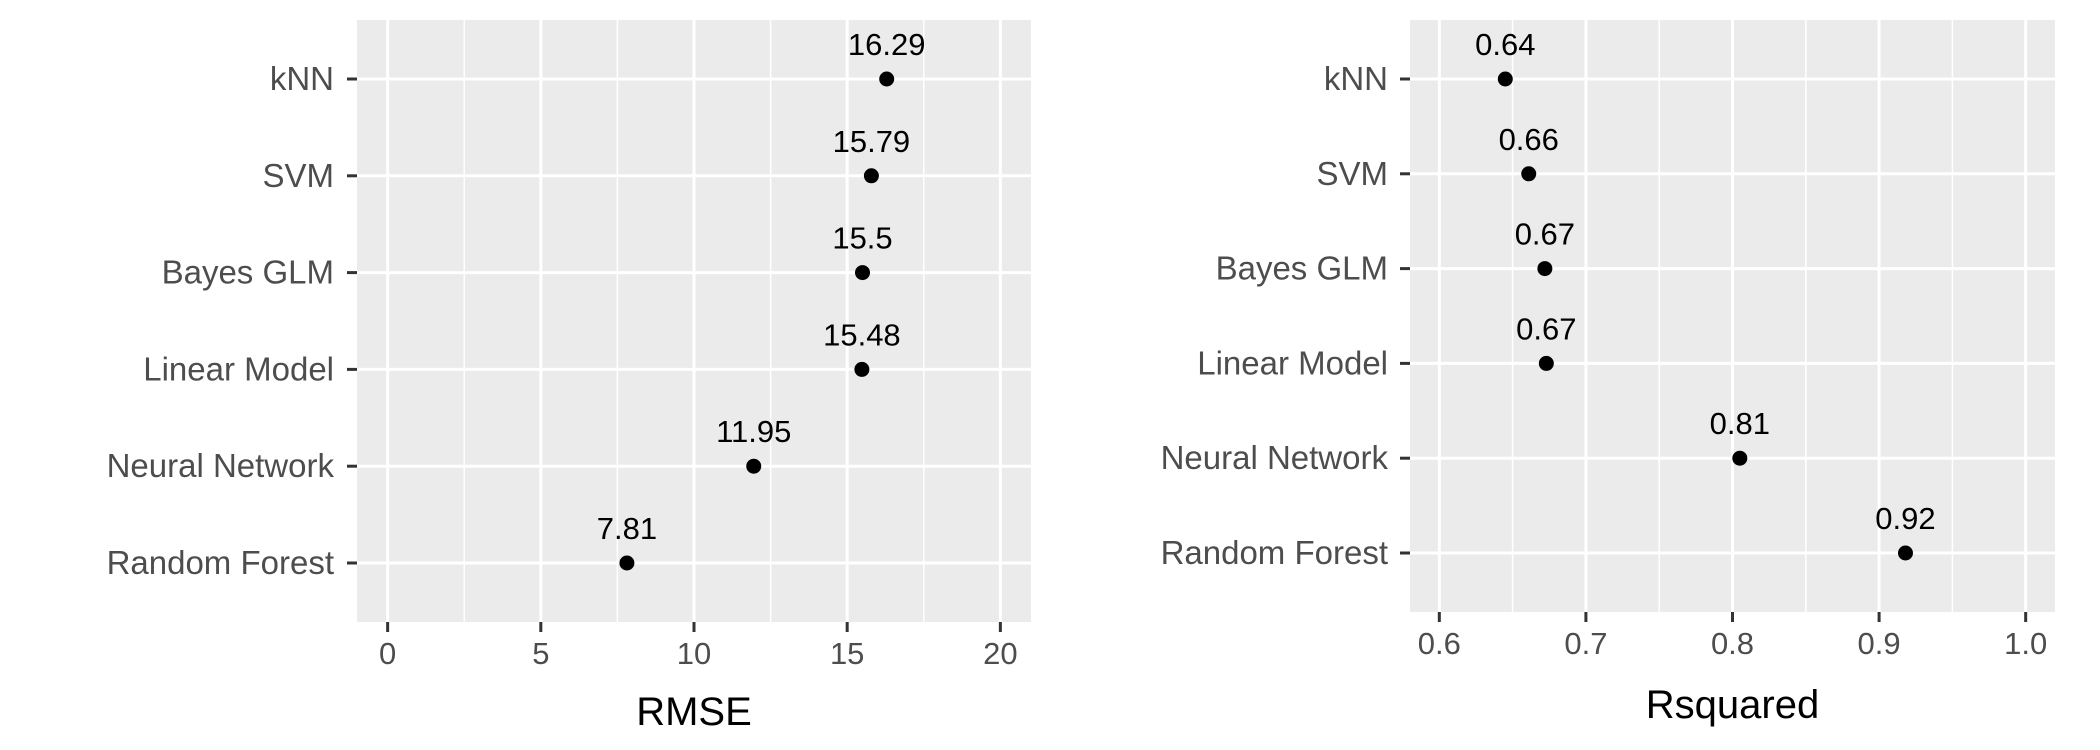 This screenshot has height=750, width=2100. I want to click on x-tick-label: 20, so click(1000, 653).